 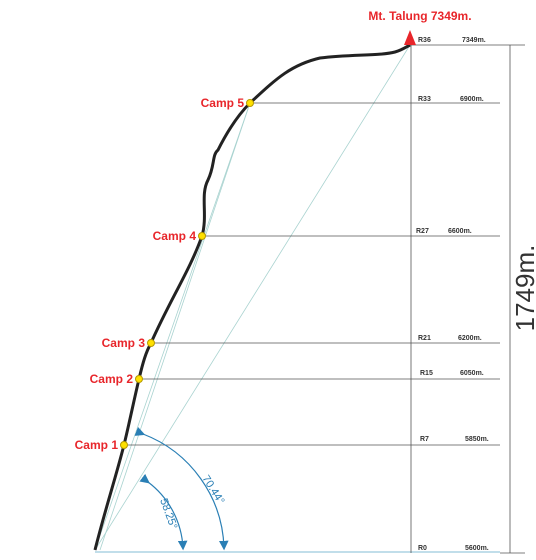 I want to click on rope-label: R15, so click(x=426, y=373).